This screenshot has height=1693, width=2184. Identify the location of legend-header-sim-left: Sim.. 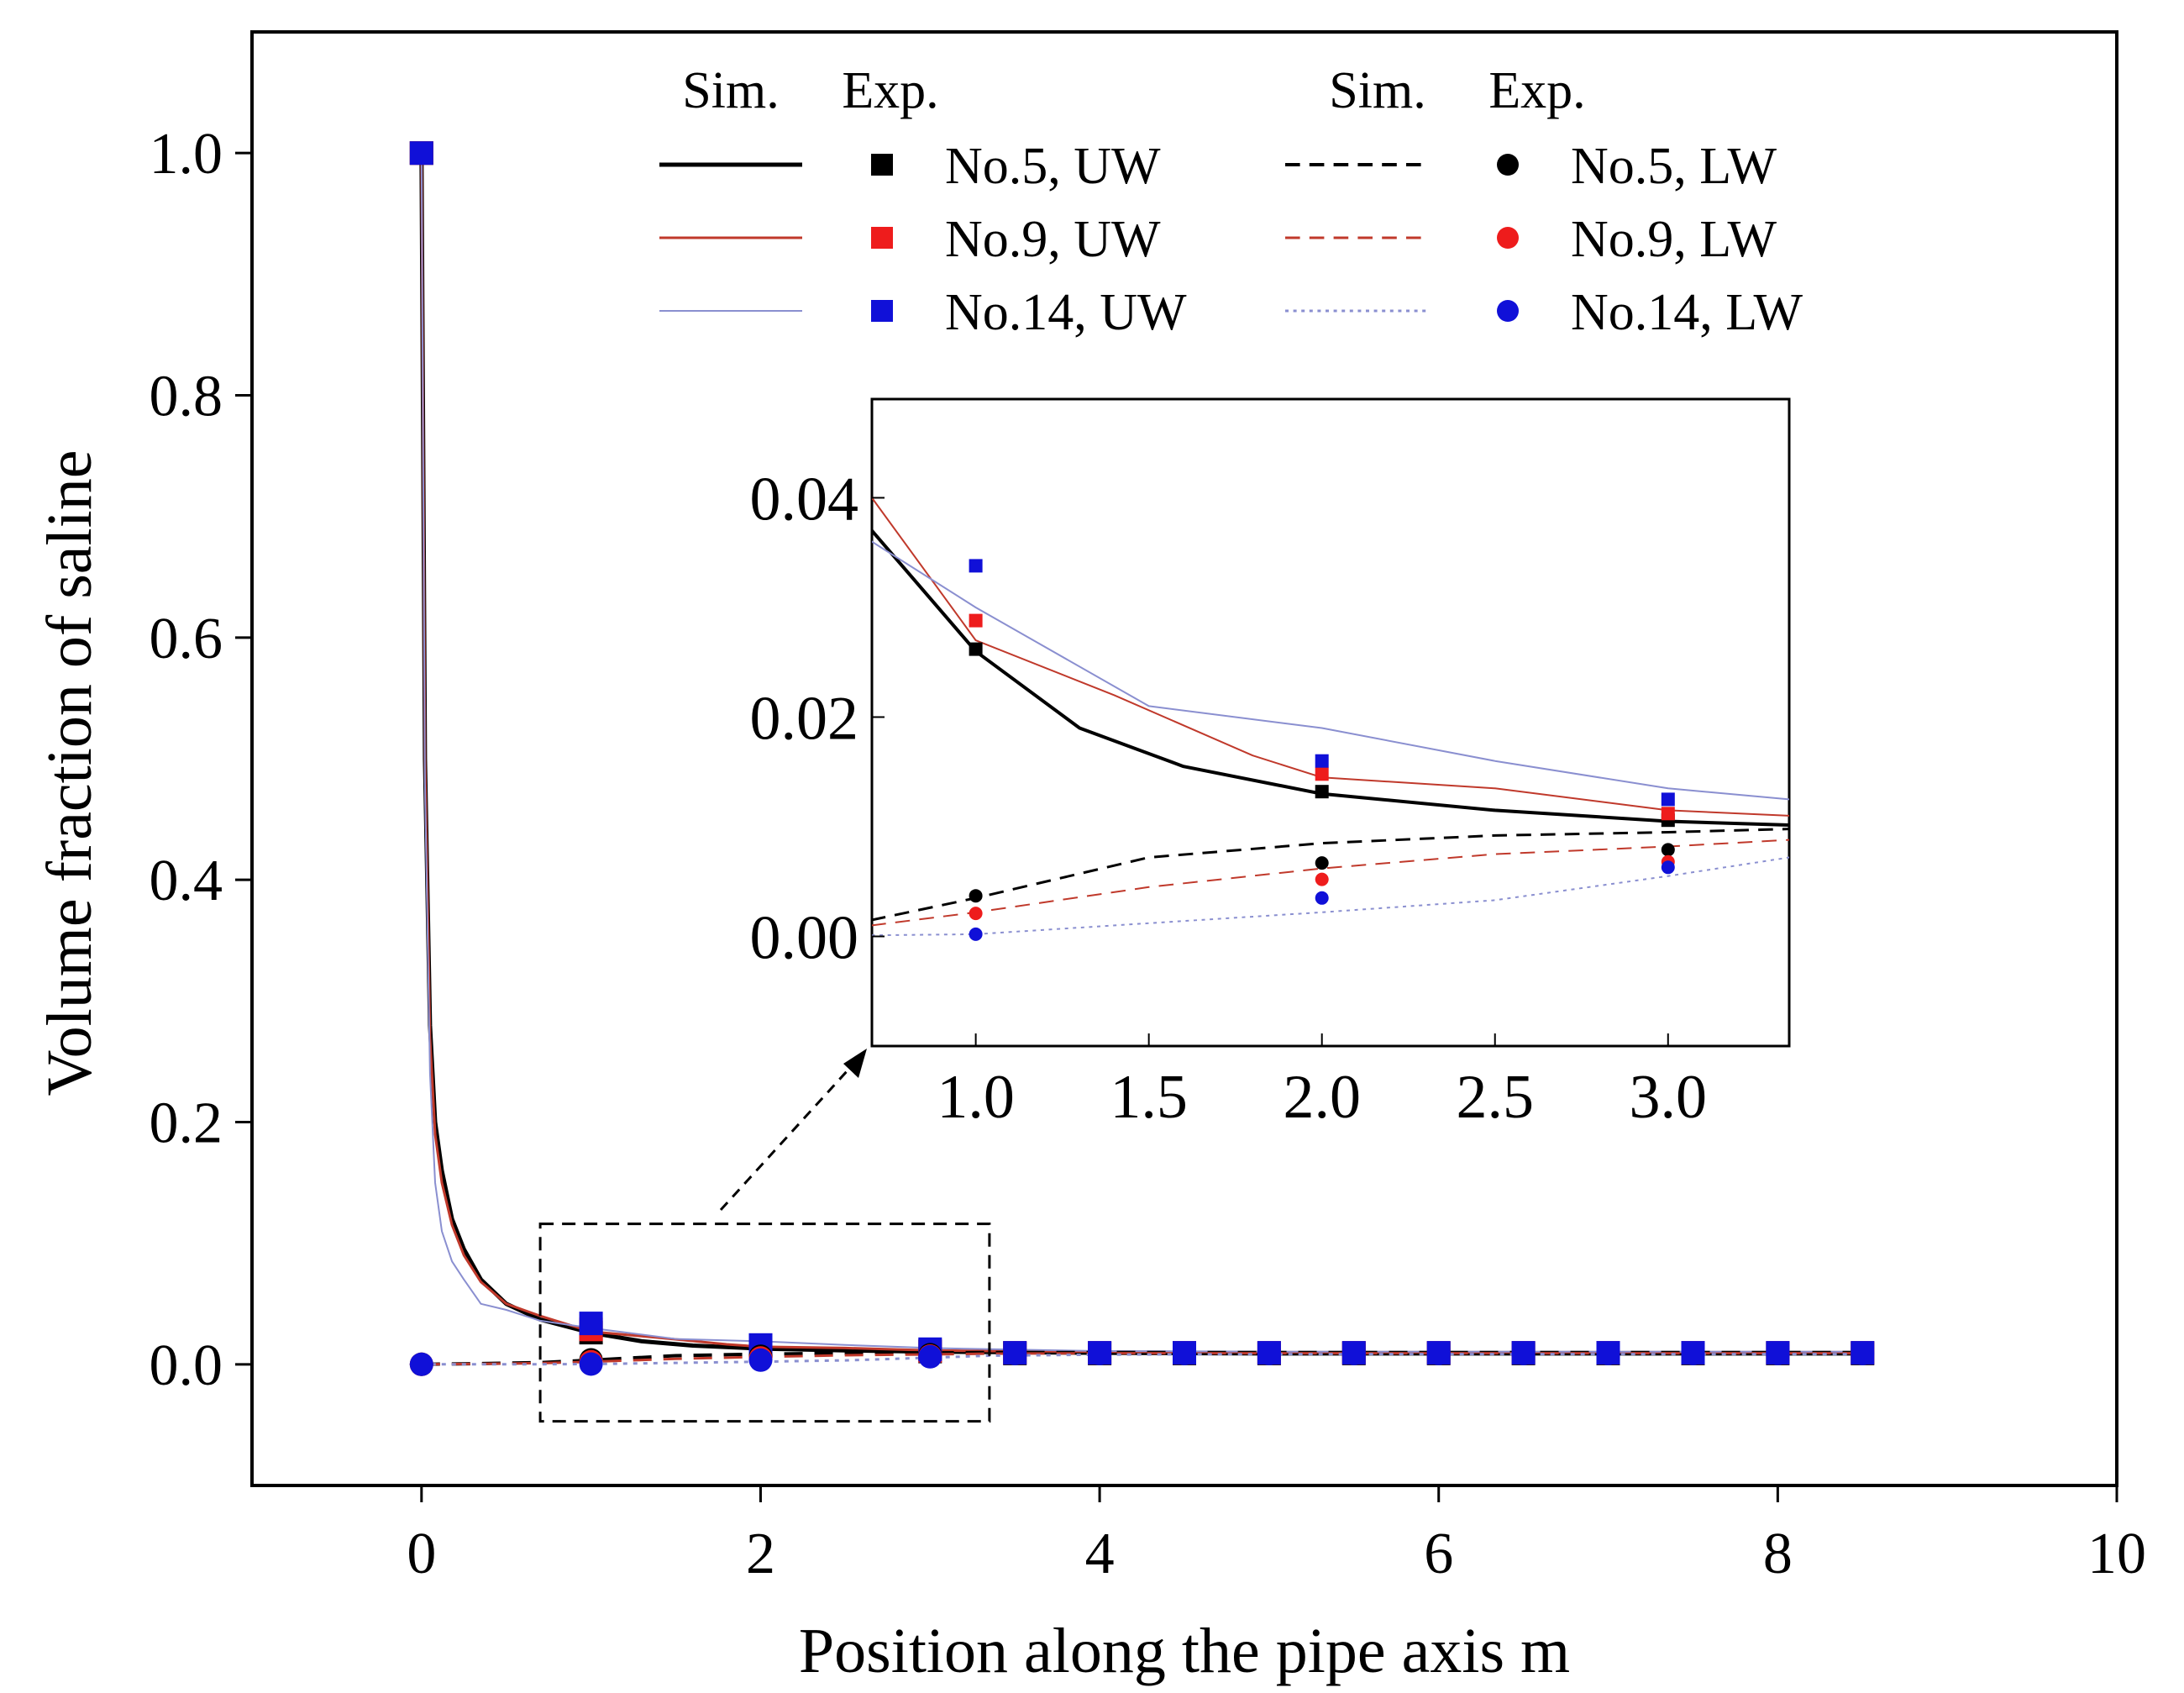
(730, 90).